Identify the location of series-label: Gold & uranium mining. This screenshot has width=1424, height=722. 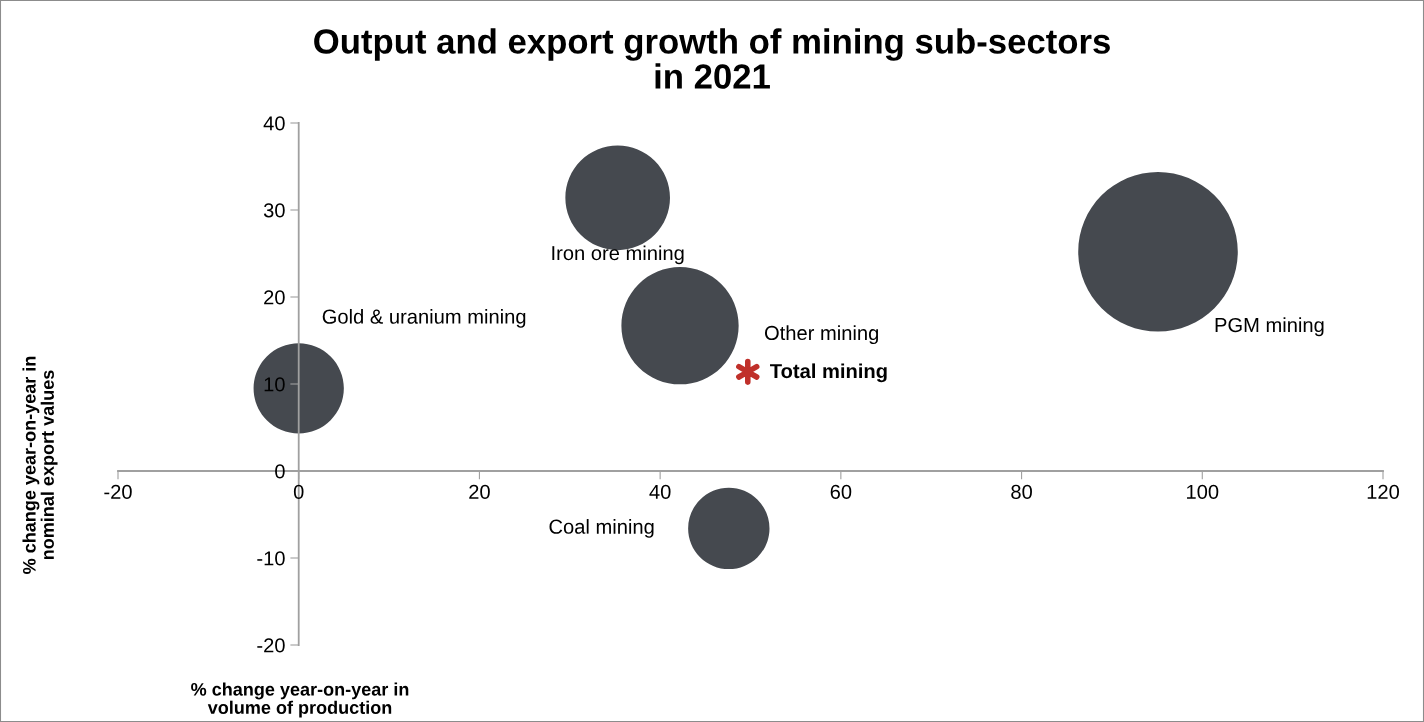
(424, 318).